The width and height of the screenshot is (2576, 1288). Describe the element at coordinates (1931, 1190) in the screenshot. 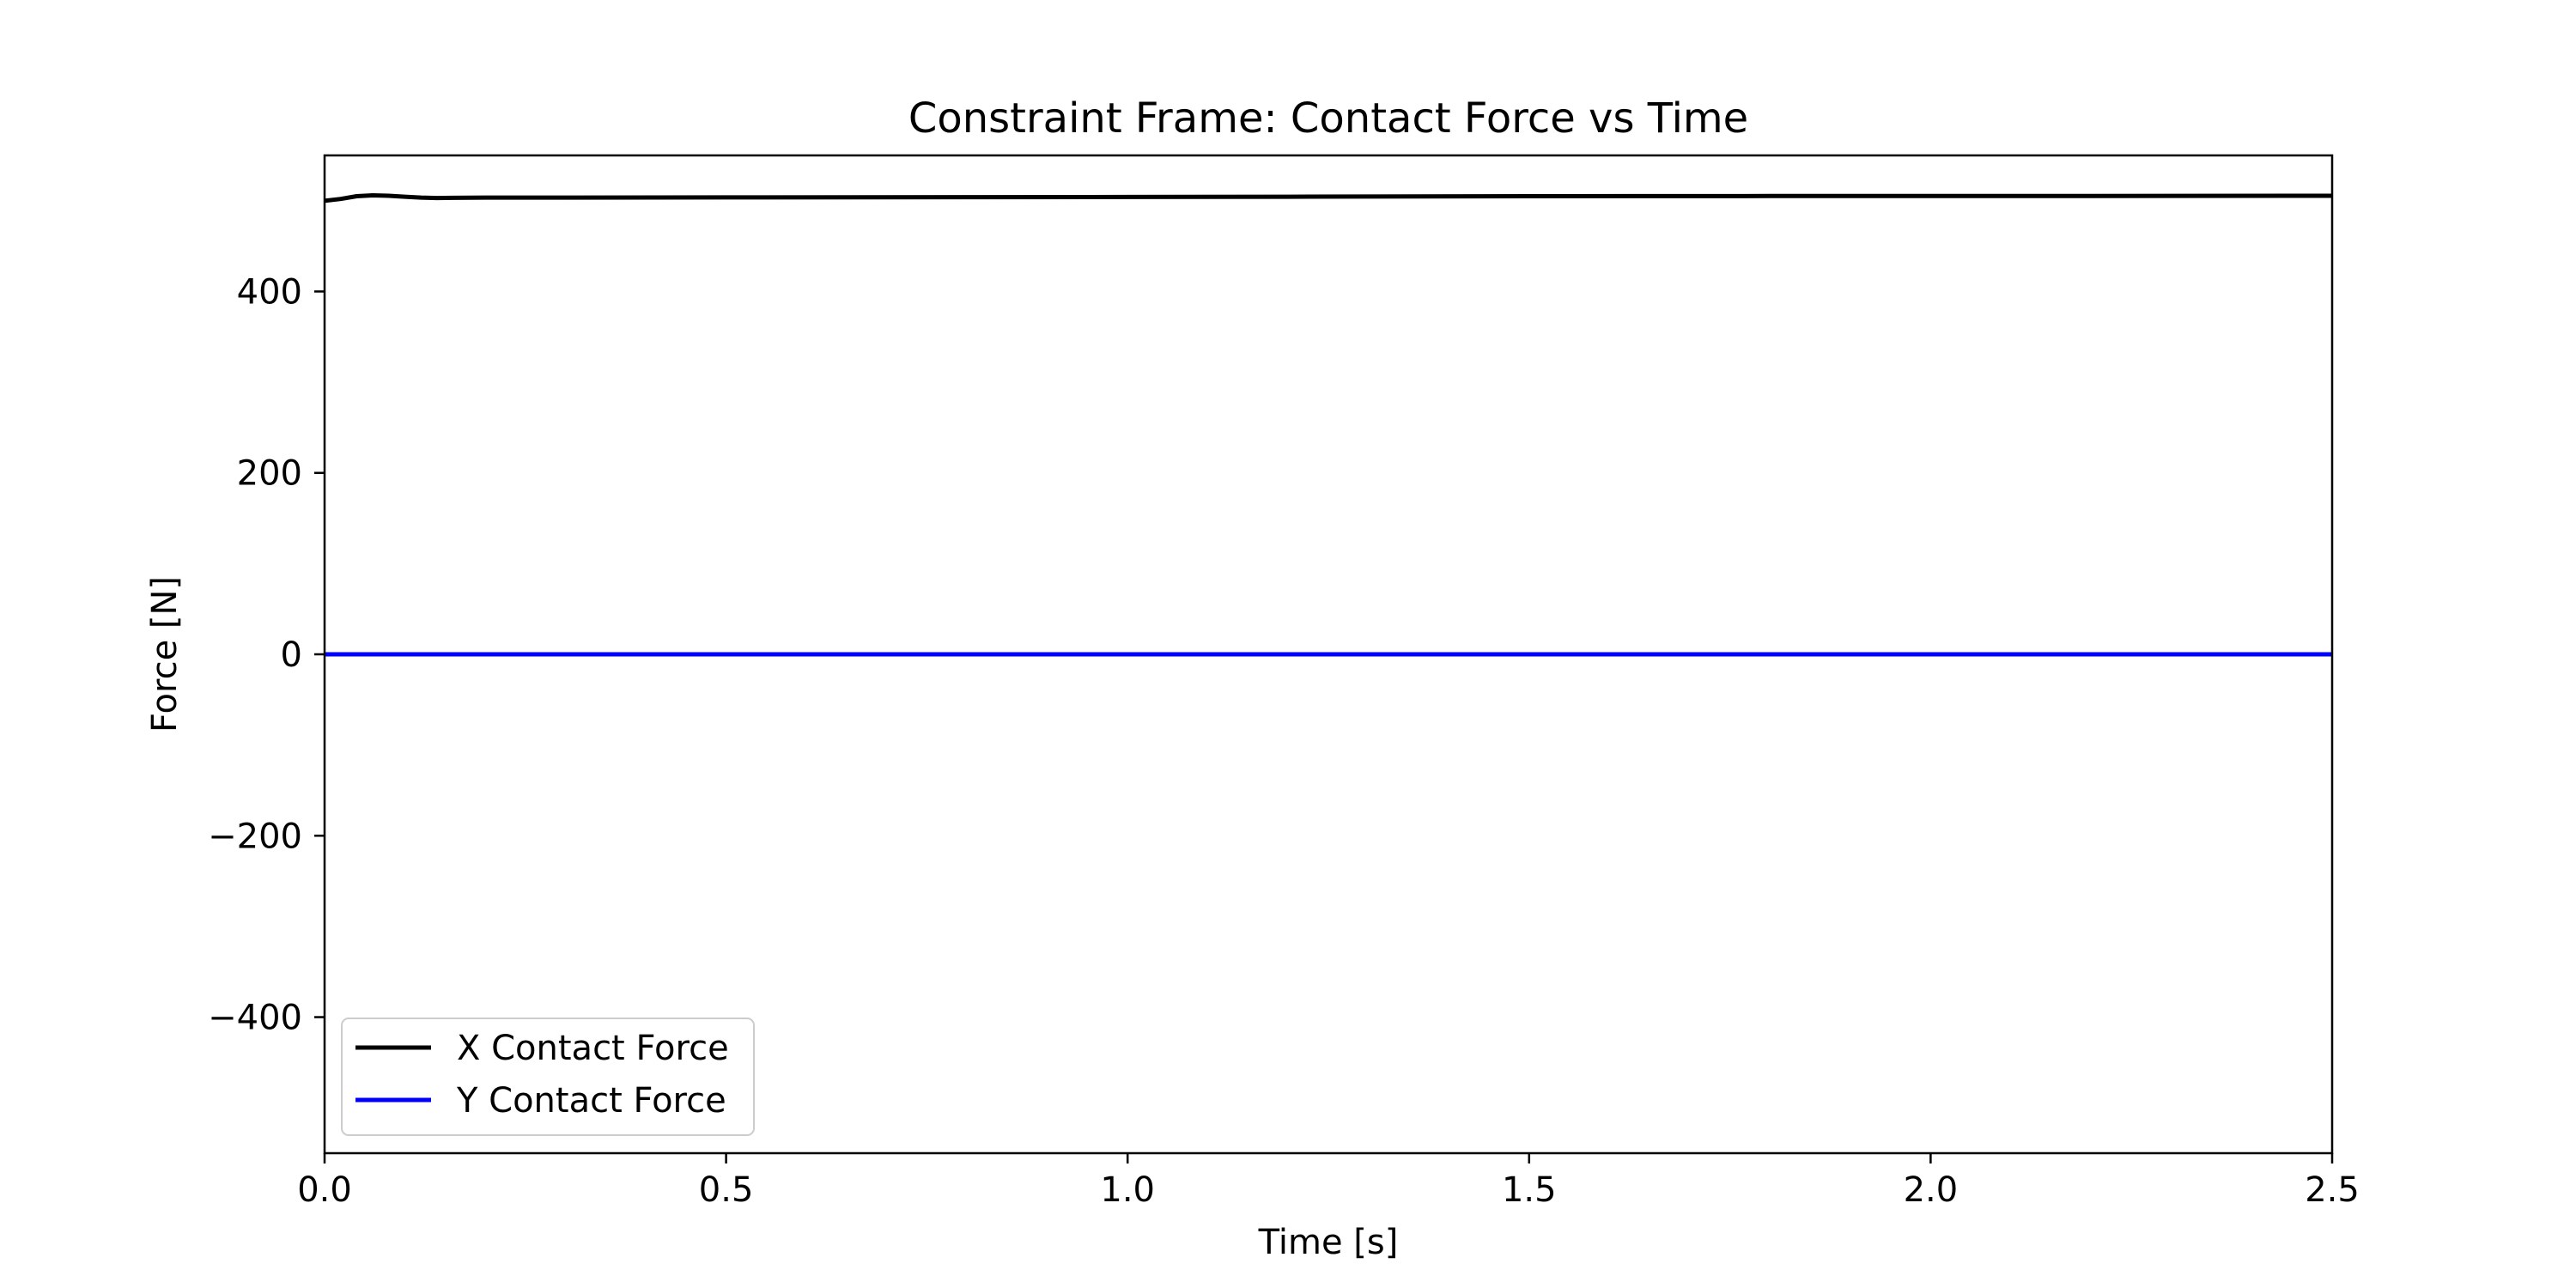

I see `x-tick-label: 2.0` at that location.